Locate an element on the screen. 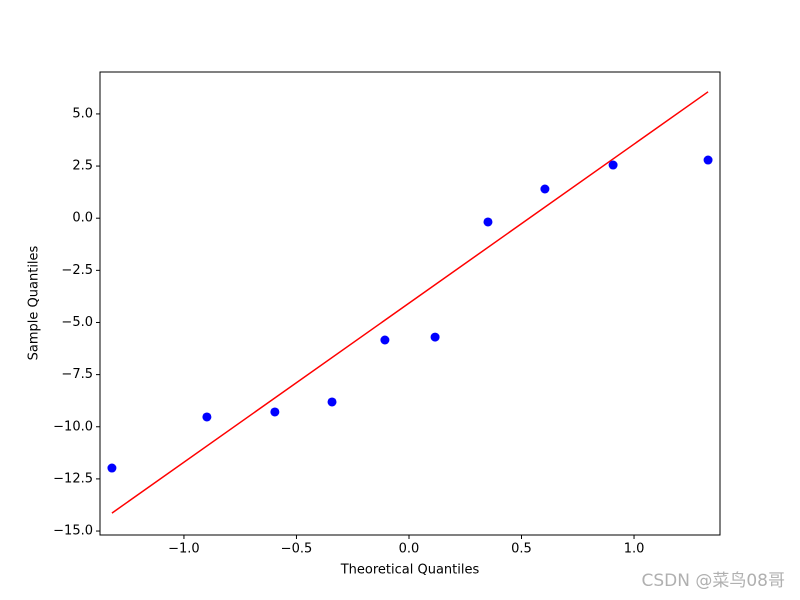 The width and height of the screenshot is (800, 600). x-tick-label: 0.5 is located at coordinates (521, 549).